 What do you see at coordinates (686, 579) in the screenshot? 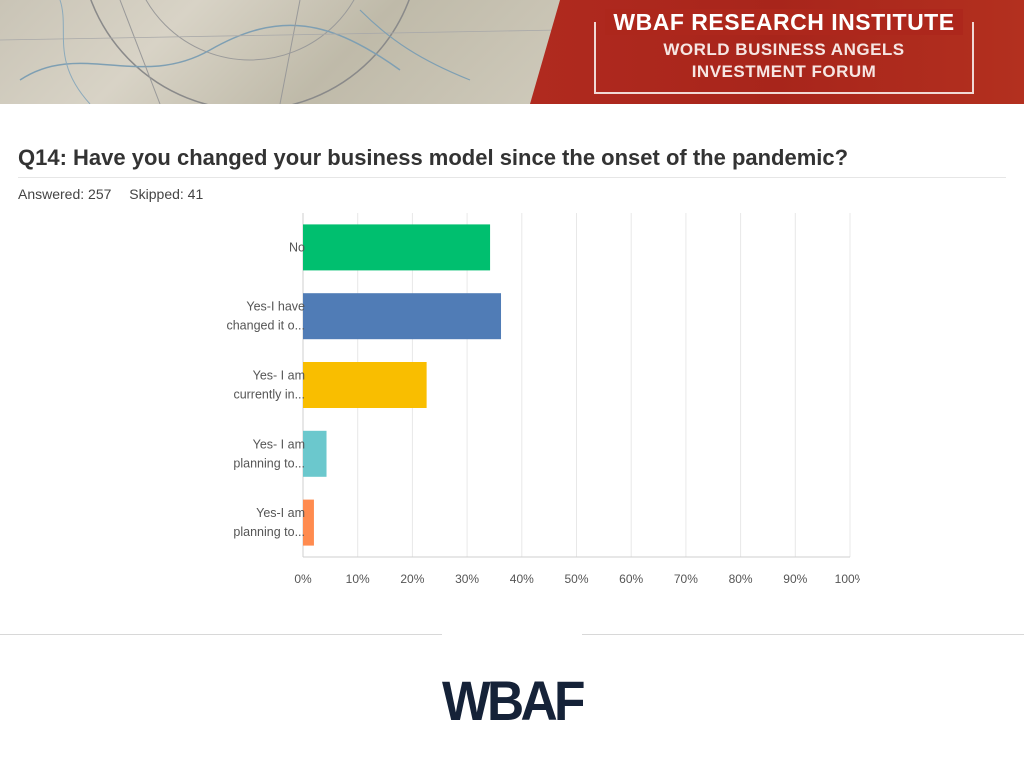
I see `x-tick-label: 70%` at bounding box center [686, 579].